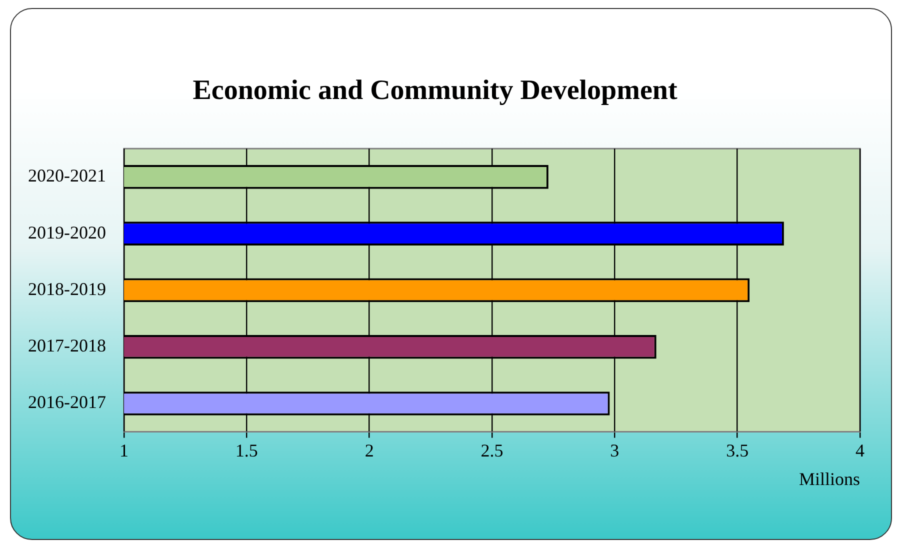  What do you see at coordinates (737, 450) in the screenshot?
I see `x-tick-label: 3.5` at bounding box center [737, 450].